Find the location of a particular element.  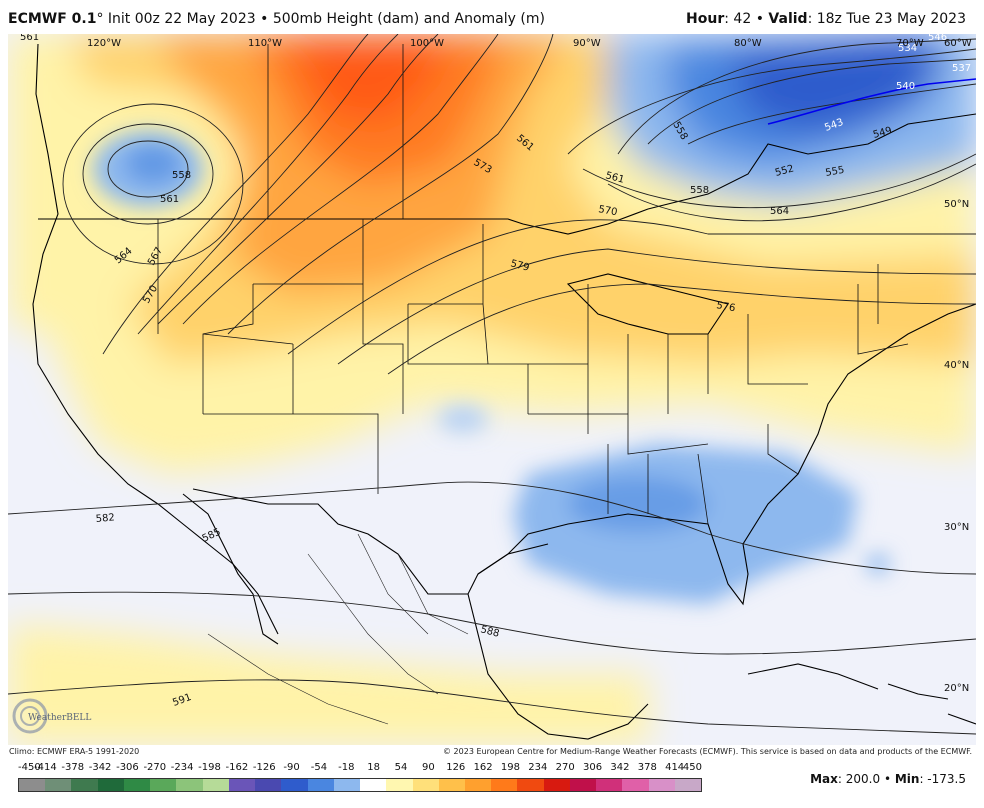

colorbar-tick-label: -414 is located at coordinates (45, 767).